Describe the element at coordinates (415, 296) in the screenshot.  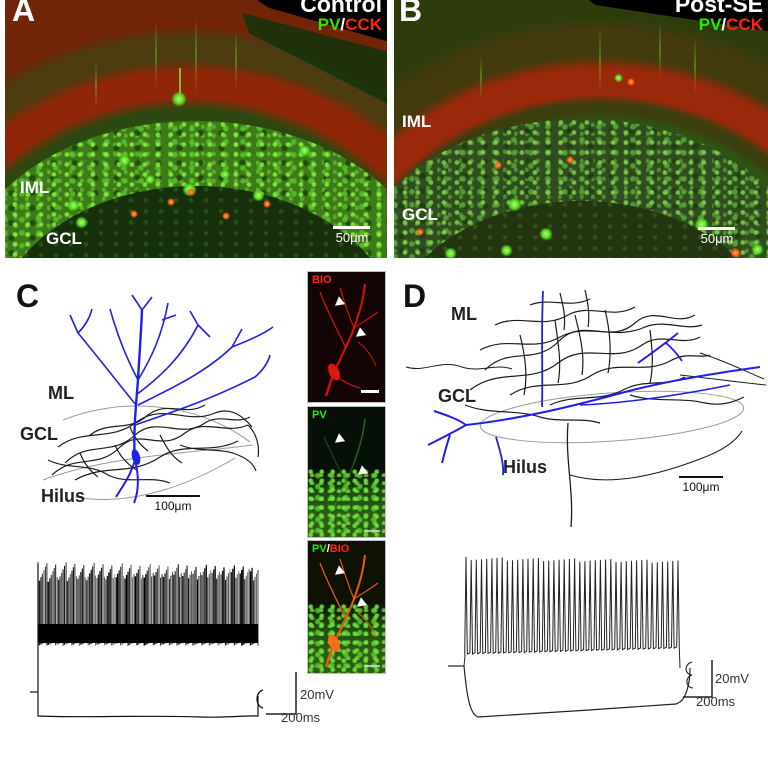
I see `panel-letter: D` at that location.